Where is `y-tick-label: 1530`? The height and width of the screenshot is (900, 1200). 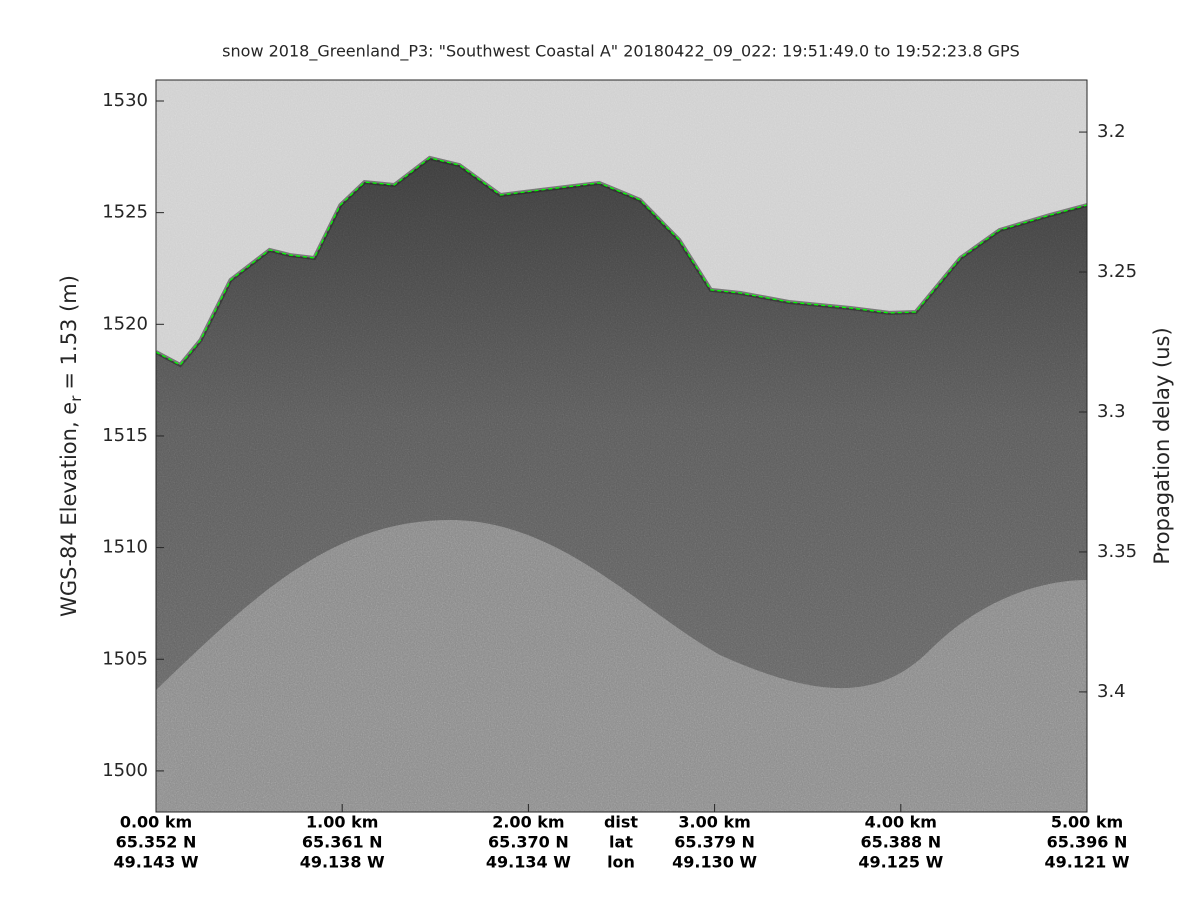 y-tick-label: 1530 is located at coordinates (125, 100).